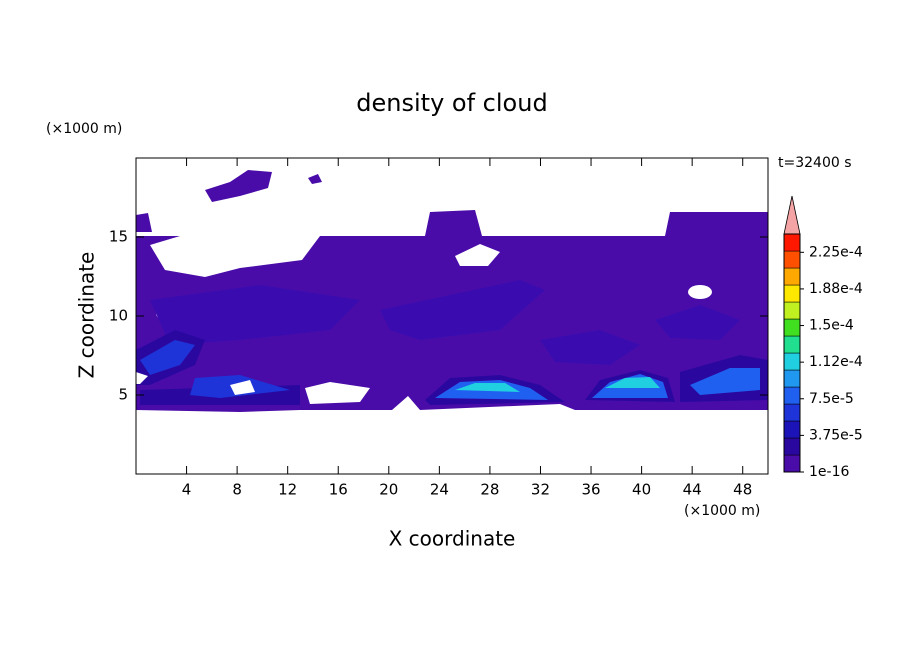  I want to click on annotation: t=32400 s, so click(815, 163).